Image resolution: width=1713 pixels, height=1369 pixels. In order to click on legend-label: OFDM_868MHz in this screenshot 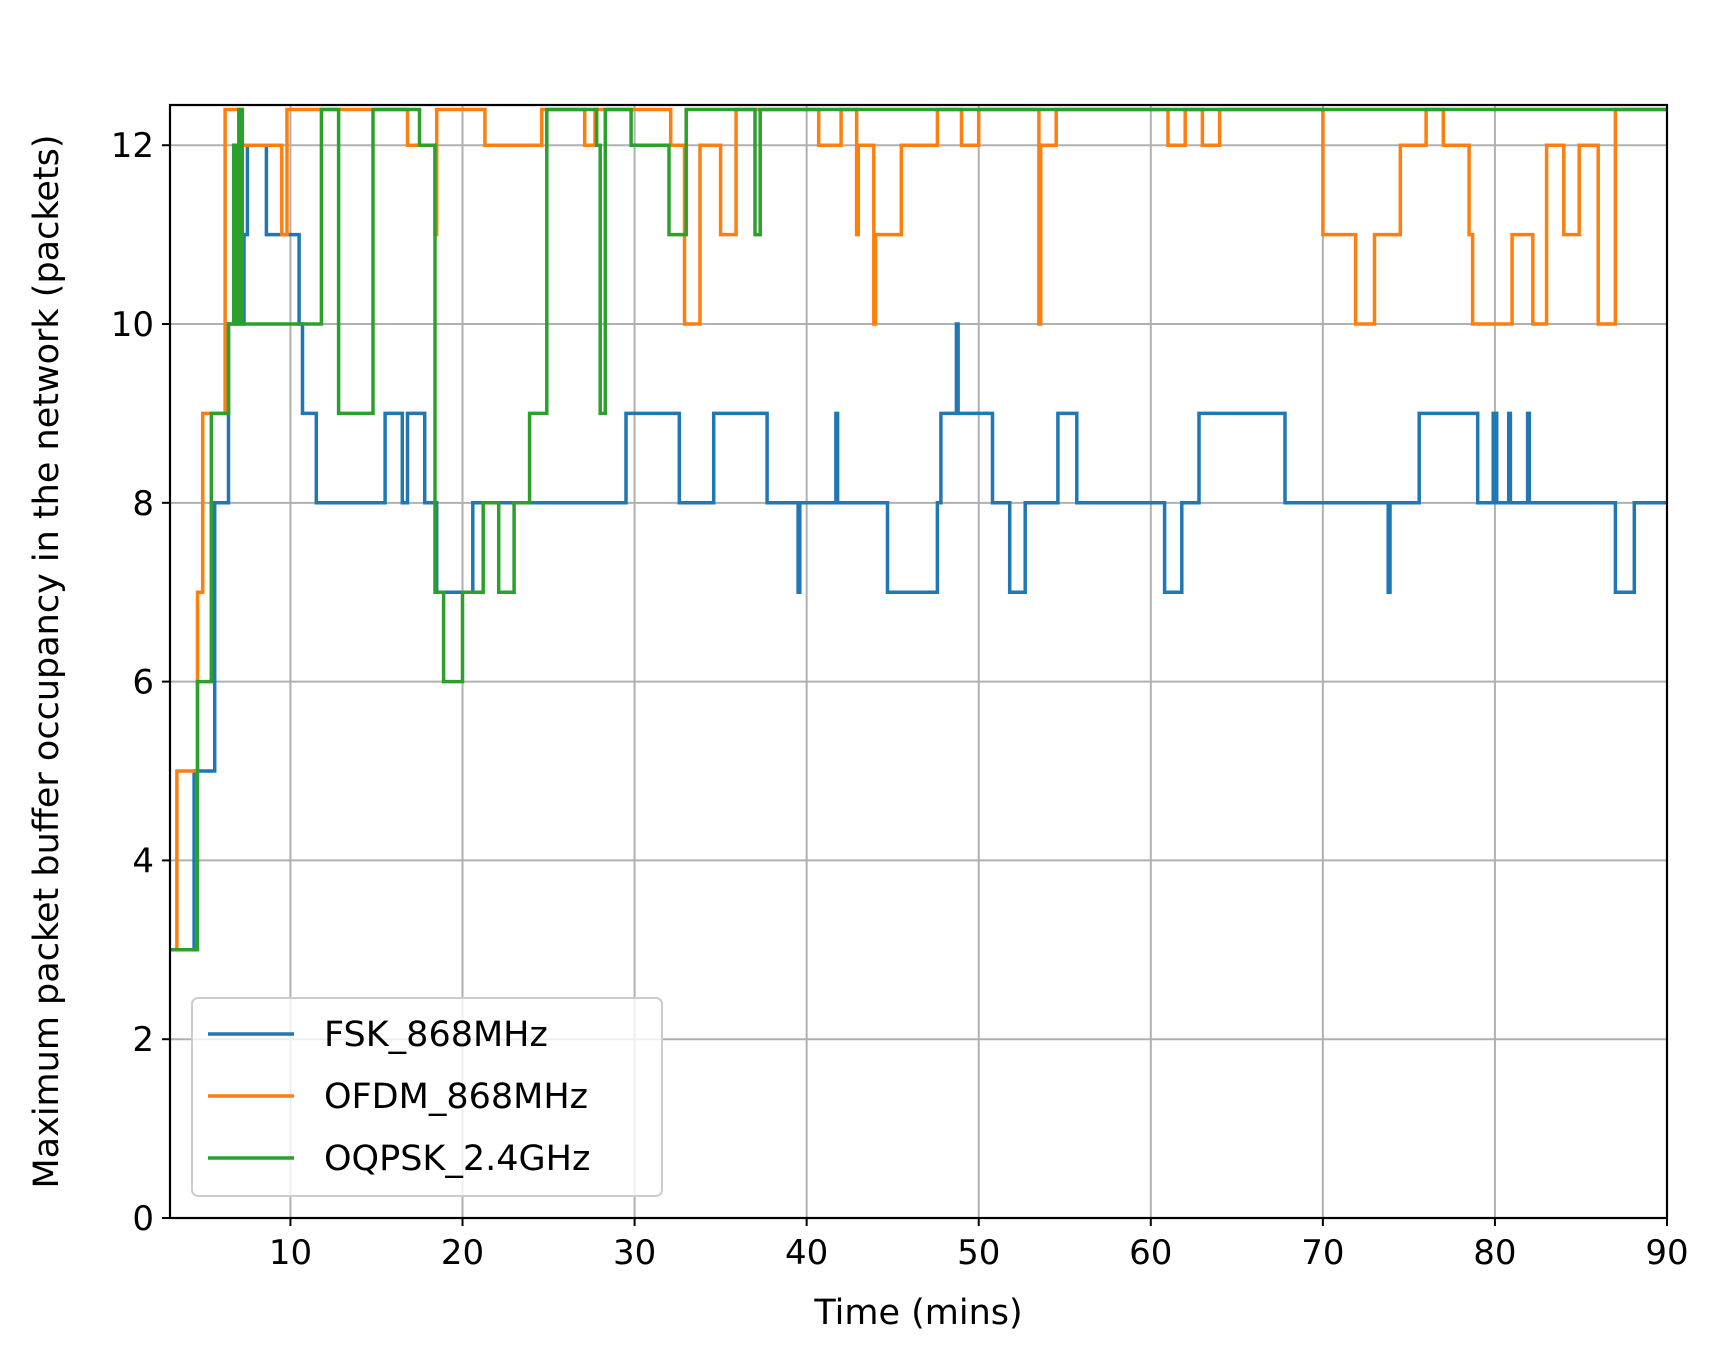, I will do `click(456, 1097)`.